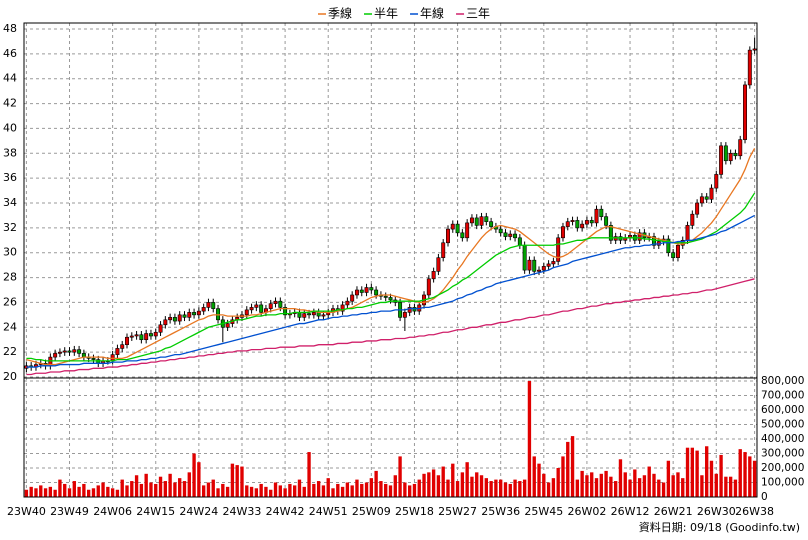  What do you see at coordinates (782, 468) in the screenshot?
I see `y2-tick-label: 200,000` at bounding box center [782, 468].